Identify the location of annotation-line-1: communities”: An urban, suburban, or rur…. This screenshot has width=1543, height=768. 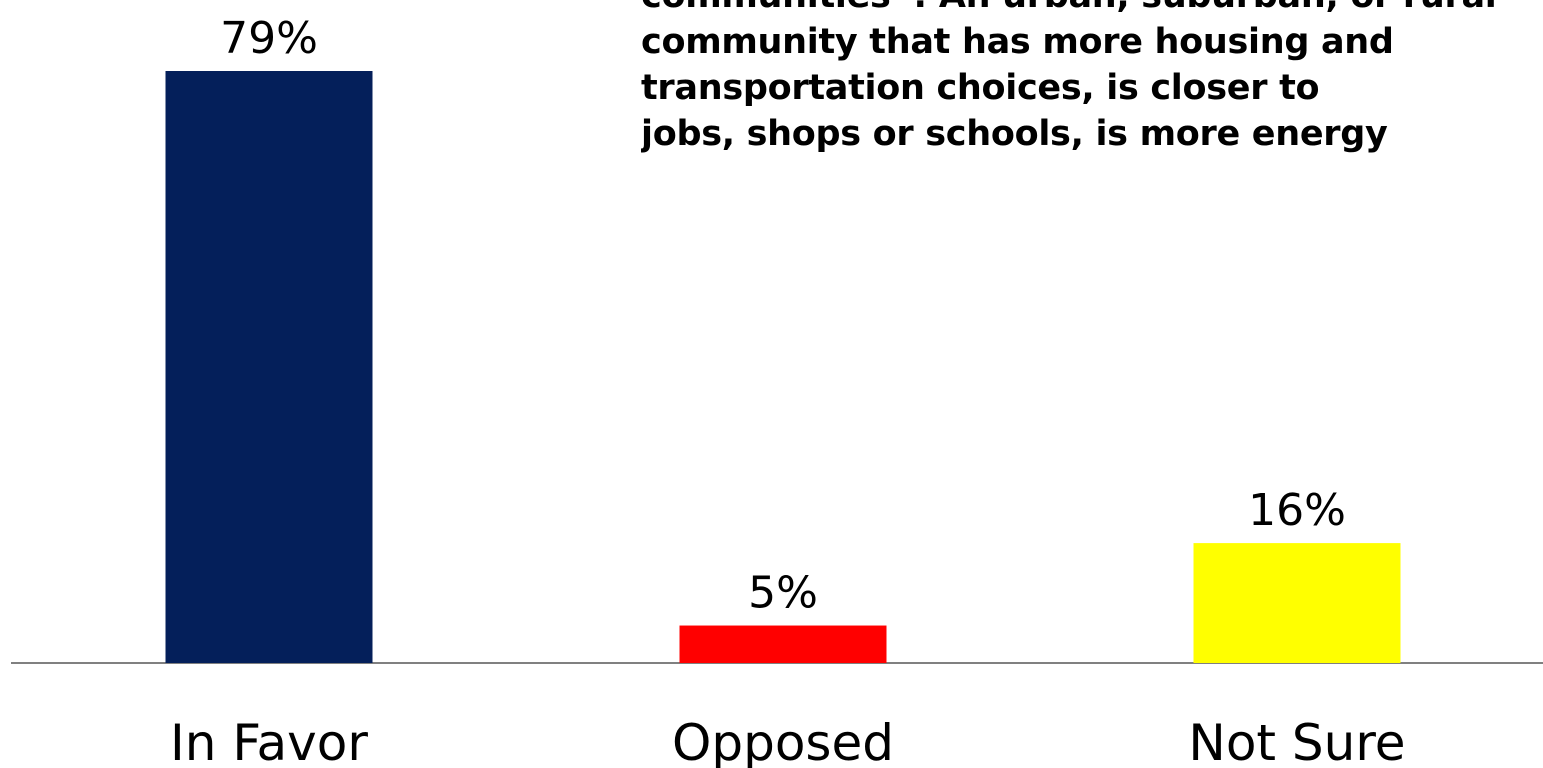
(1081, 9).